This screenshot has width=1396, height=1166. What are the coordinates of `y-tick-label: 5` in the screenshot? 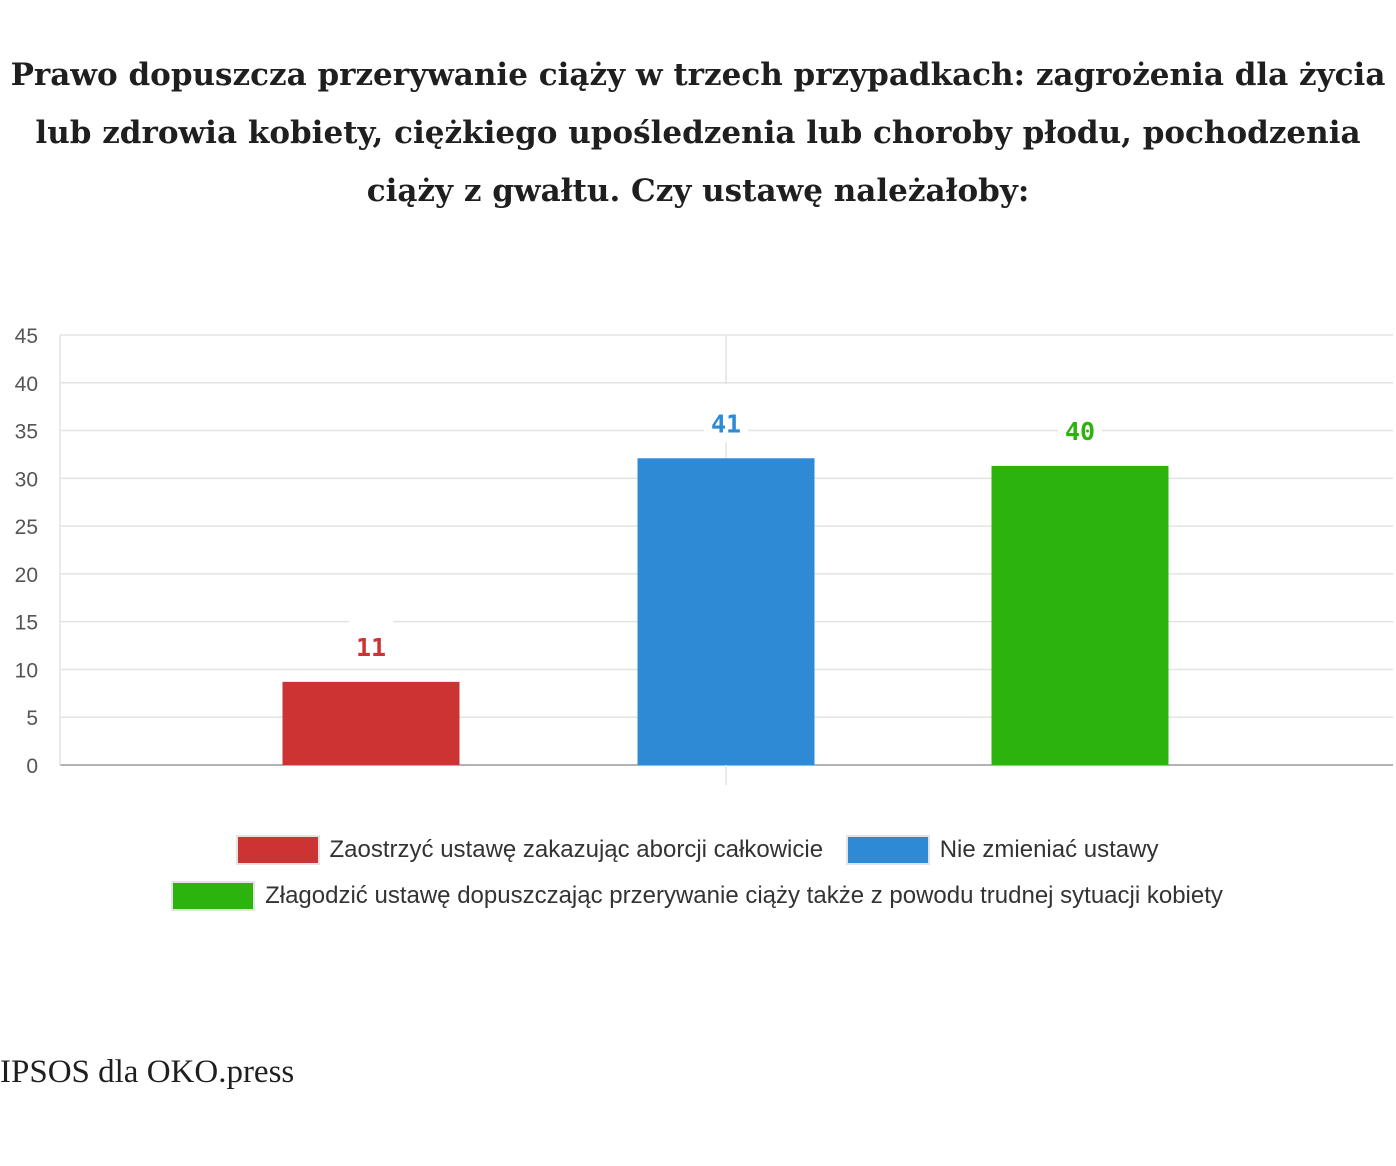 It's located at (32, 718).